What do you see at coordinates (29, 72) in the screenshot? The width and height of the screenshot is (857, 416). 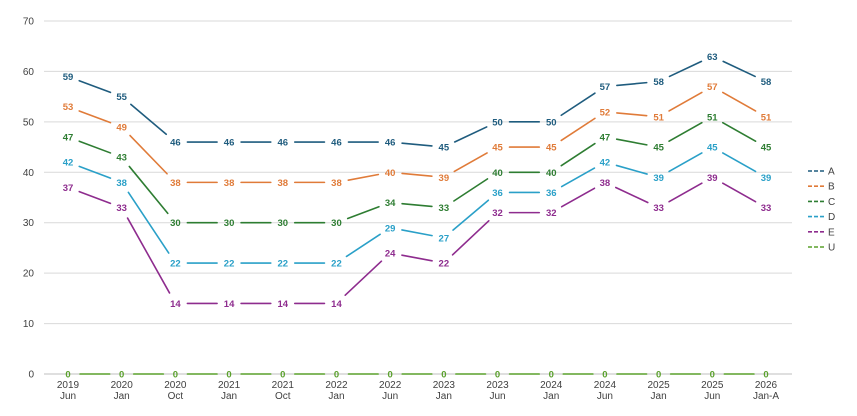 I see `y-tick-label: 60` at bounding box center [29, 72].